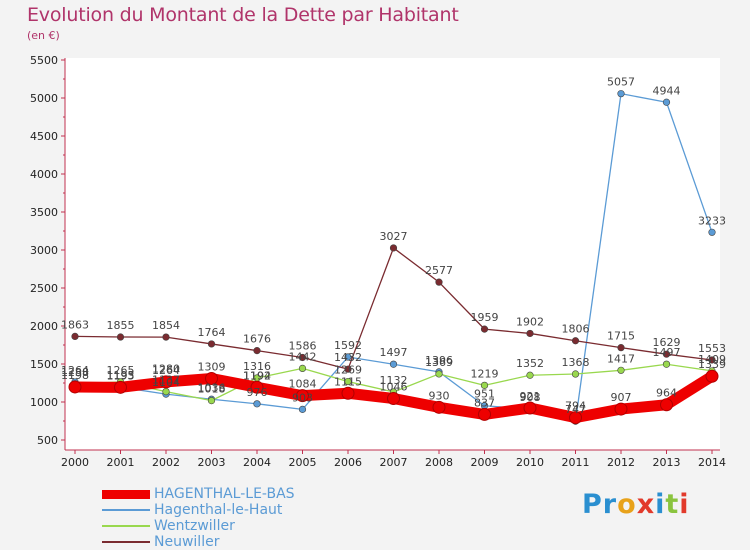  What do you see at coordinates (166, 380) in the screenshot?
I see `data-label-wentzwiller: 1137` at bounding box center [166, 380].